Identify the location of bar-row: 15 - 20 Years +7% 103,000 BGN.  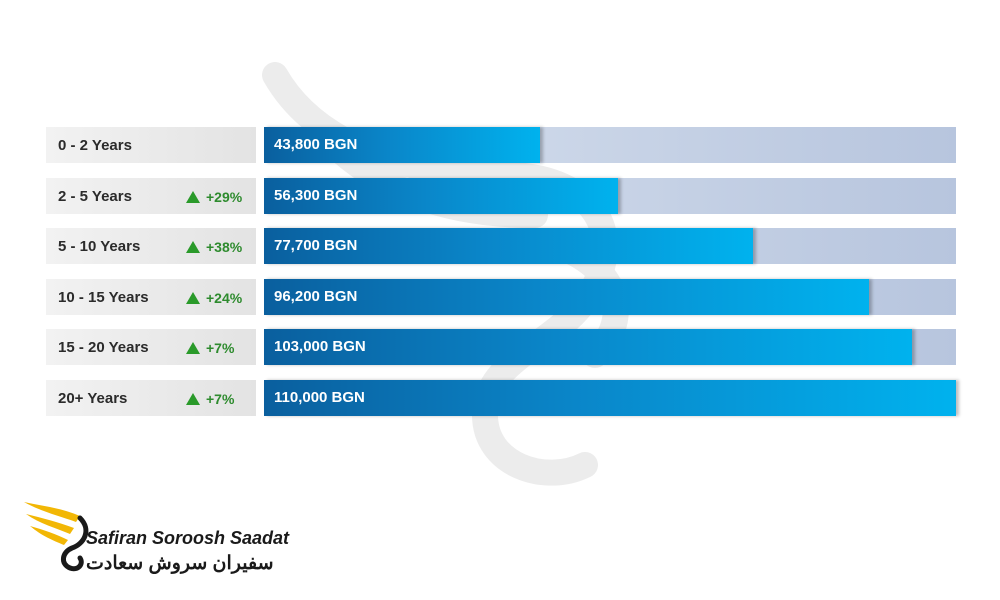
(501, 348).